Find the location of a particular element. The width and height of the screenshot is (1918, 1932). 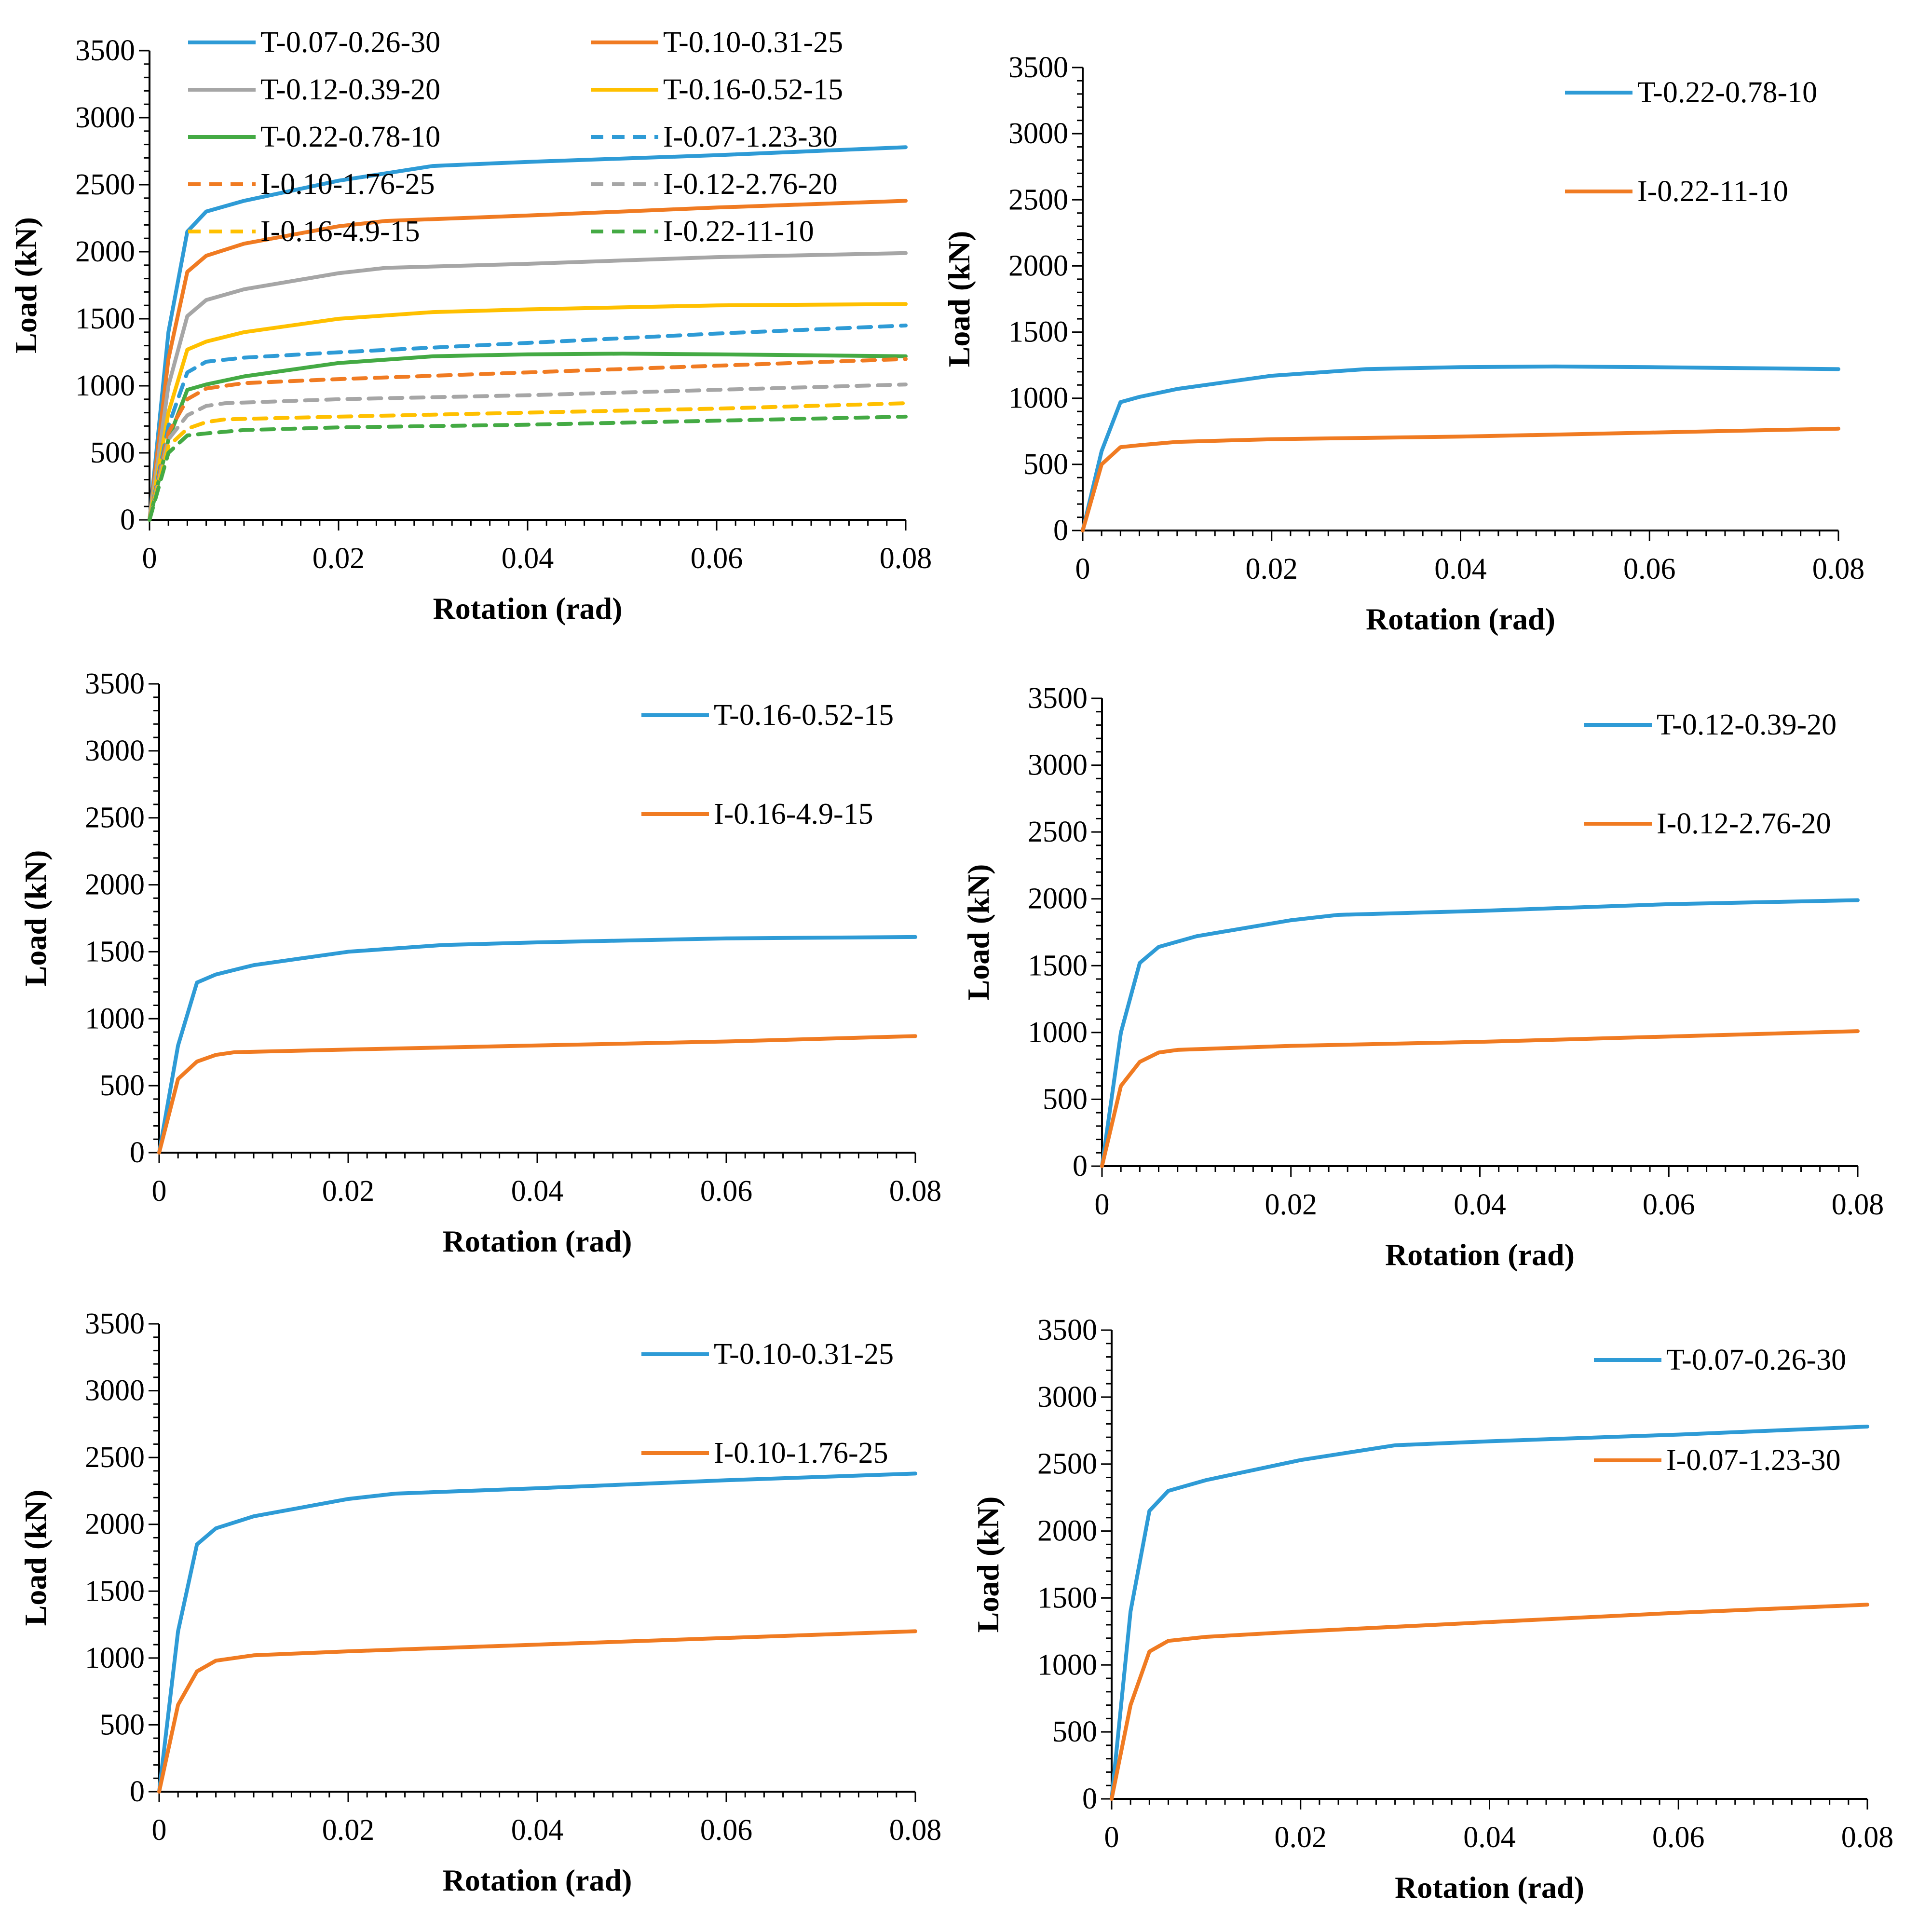

series-line-T-0.16-0.52-15 is located at coordinates (537, 1045).